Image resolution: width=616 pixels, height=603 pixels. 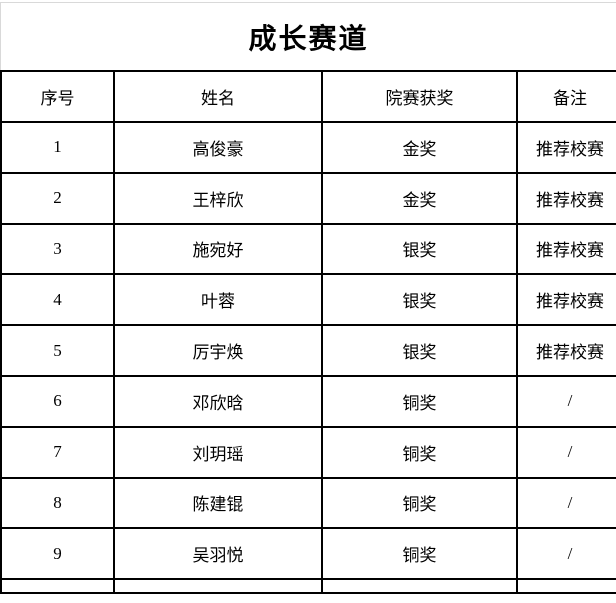 What do you see at coordinates (57, 554) in the screenshot?
I see `cell-no: 9` at bounding box center [57, 554].